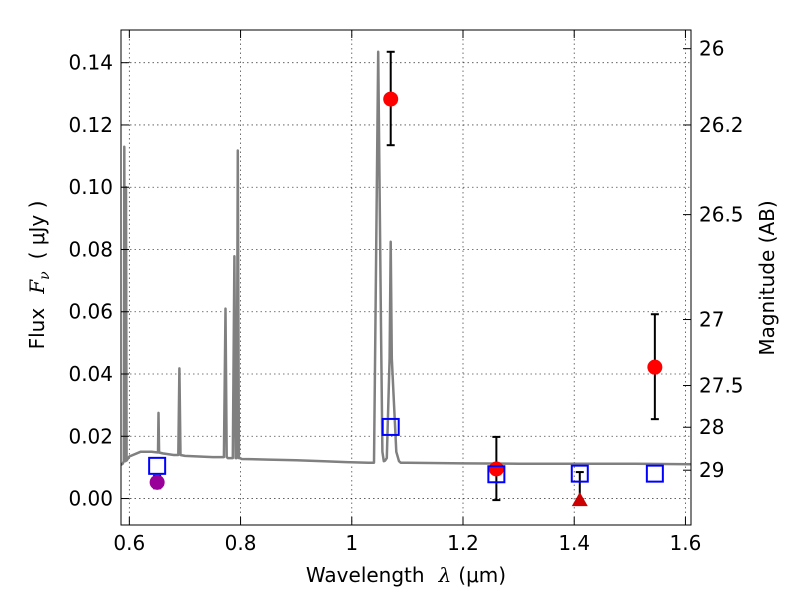 The height and width of the screenshot is (600, 800). I want to click on x-tick-label: 0.6, so click(129, 543).